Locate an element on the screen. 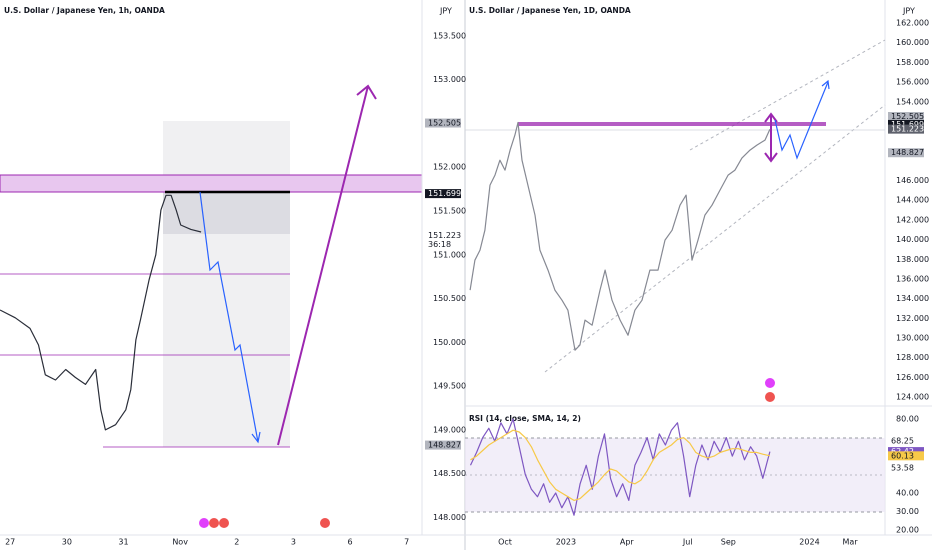  y-tick-label: 136.000 is located at coordinates (912, 278).